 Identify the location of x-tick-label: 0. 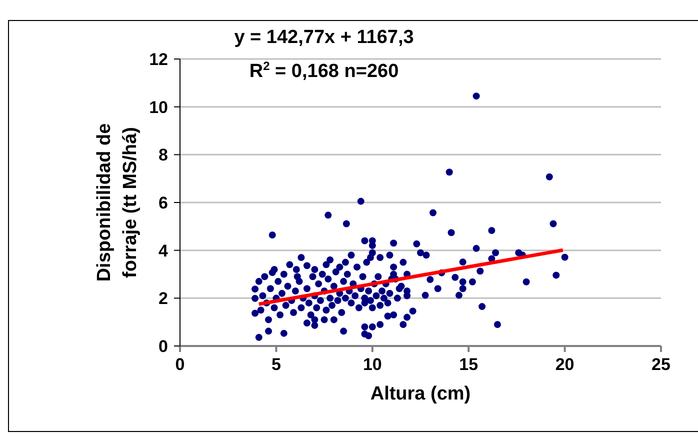
(180, 364).